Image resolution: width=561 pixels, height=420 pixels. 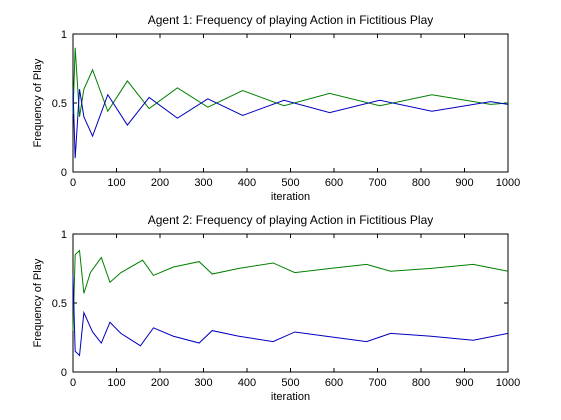 What do you see at coordinates (160, 183) in the screenshot?
I see `agent-1-x-tick-label: 200` at bounding box center [160, 183].